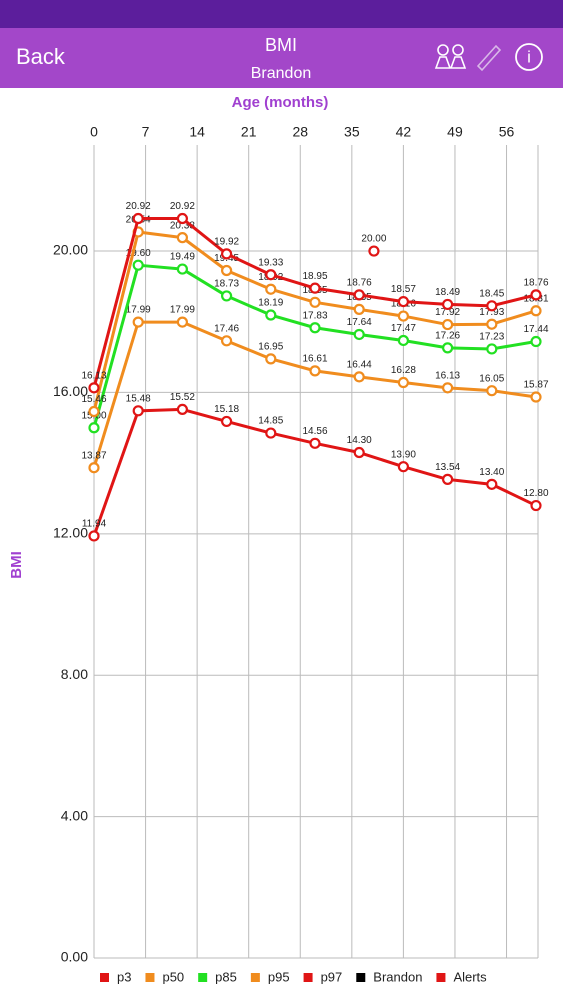  What do you see at coordinates (182, 225) in the screenshot?
I see `data-label: 20.38` at bounding box center [182, 225].